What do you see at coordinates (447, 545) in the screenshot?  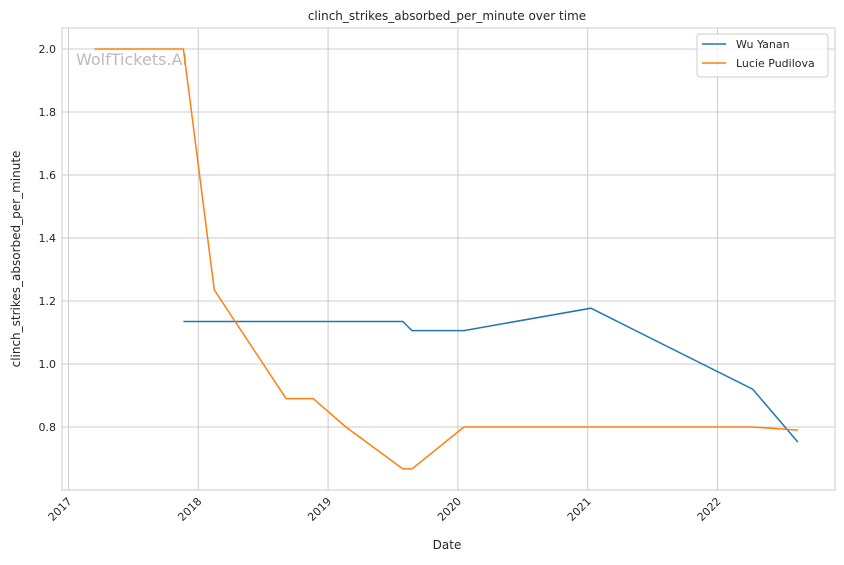 I see `x-axis-label: Date` at bounding box center [447, 545].